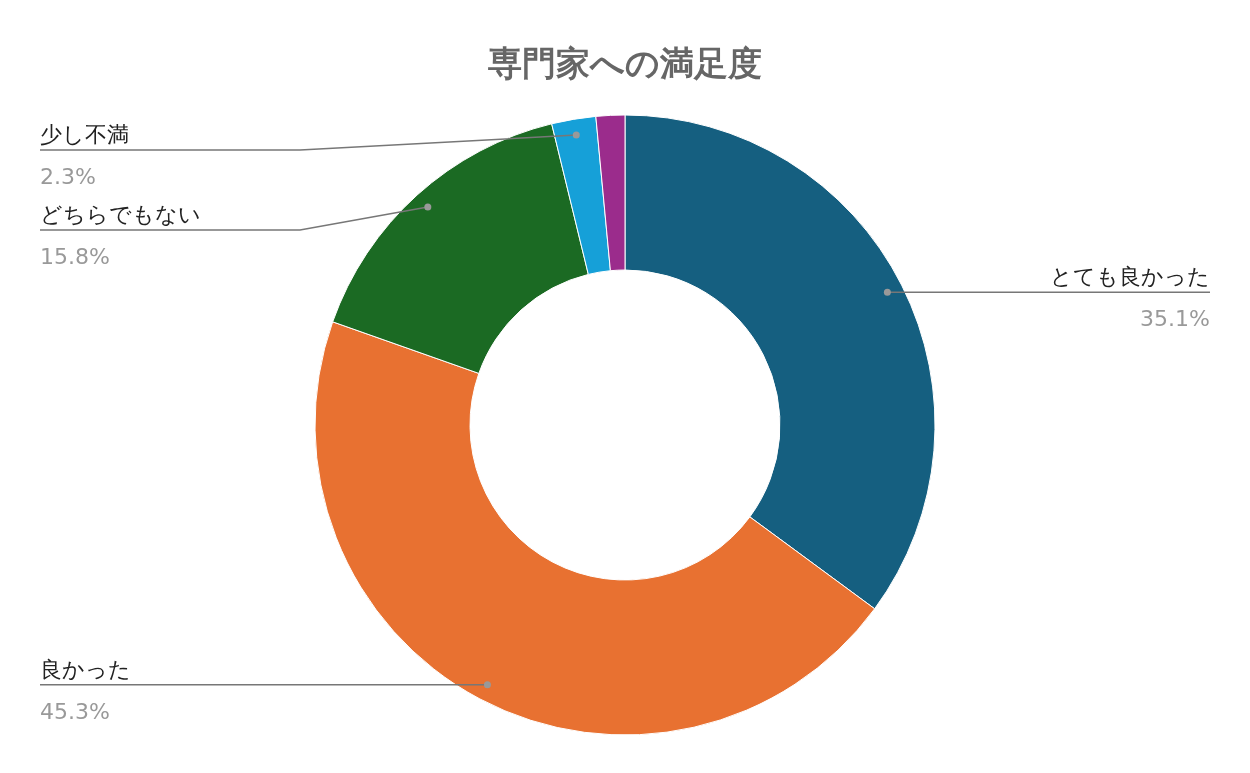 The image size is (1250, 773). What do you see at coordinates (68, 176) in the screenshot?
I see `data-label: 2.3%` at bounding box center [68, 176].